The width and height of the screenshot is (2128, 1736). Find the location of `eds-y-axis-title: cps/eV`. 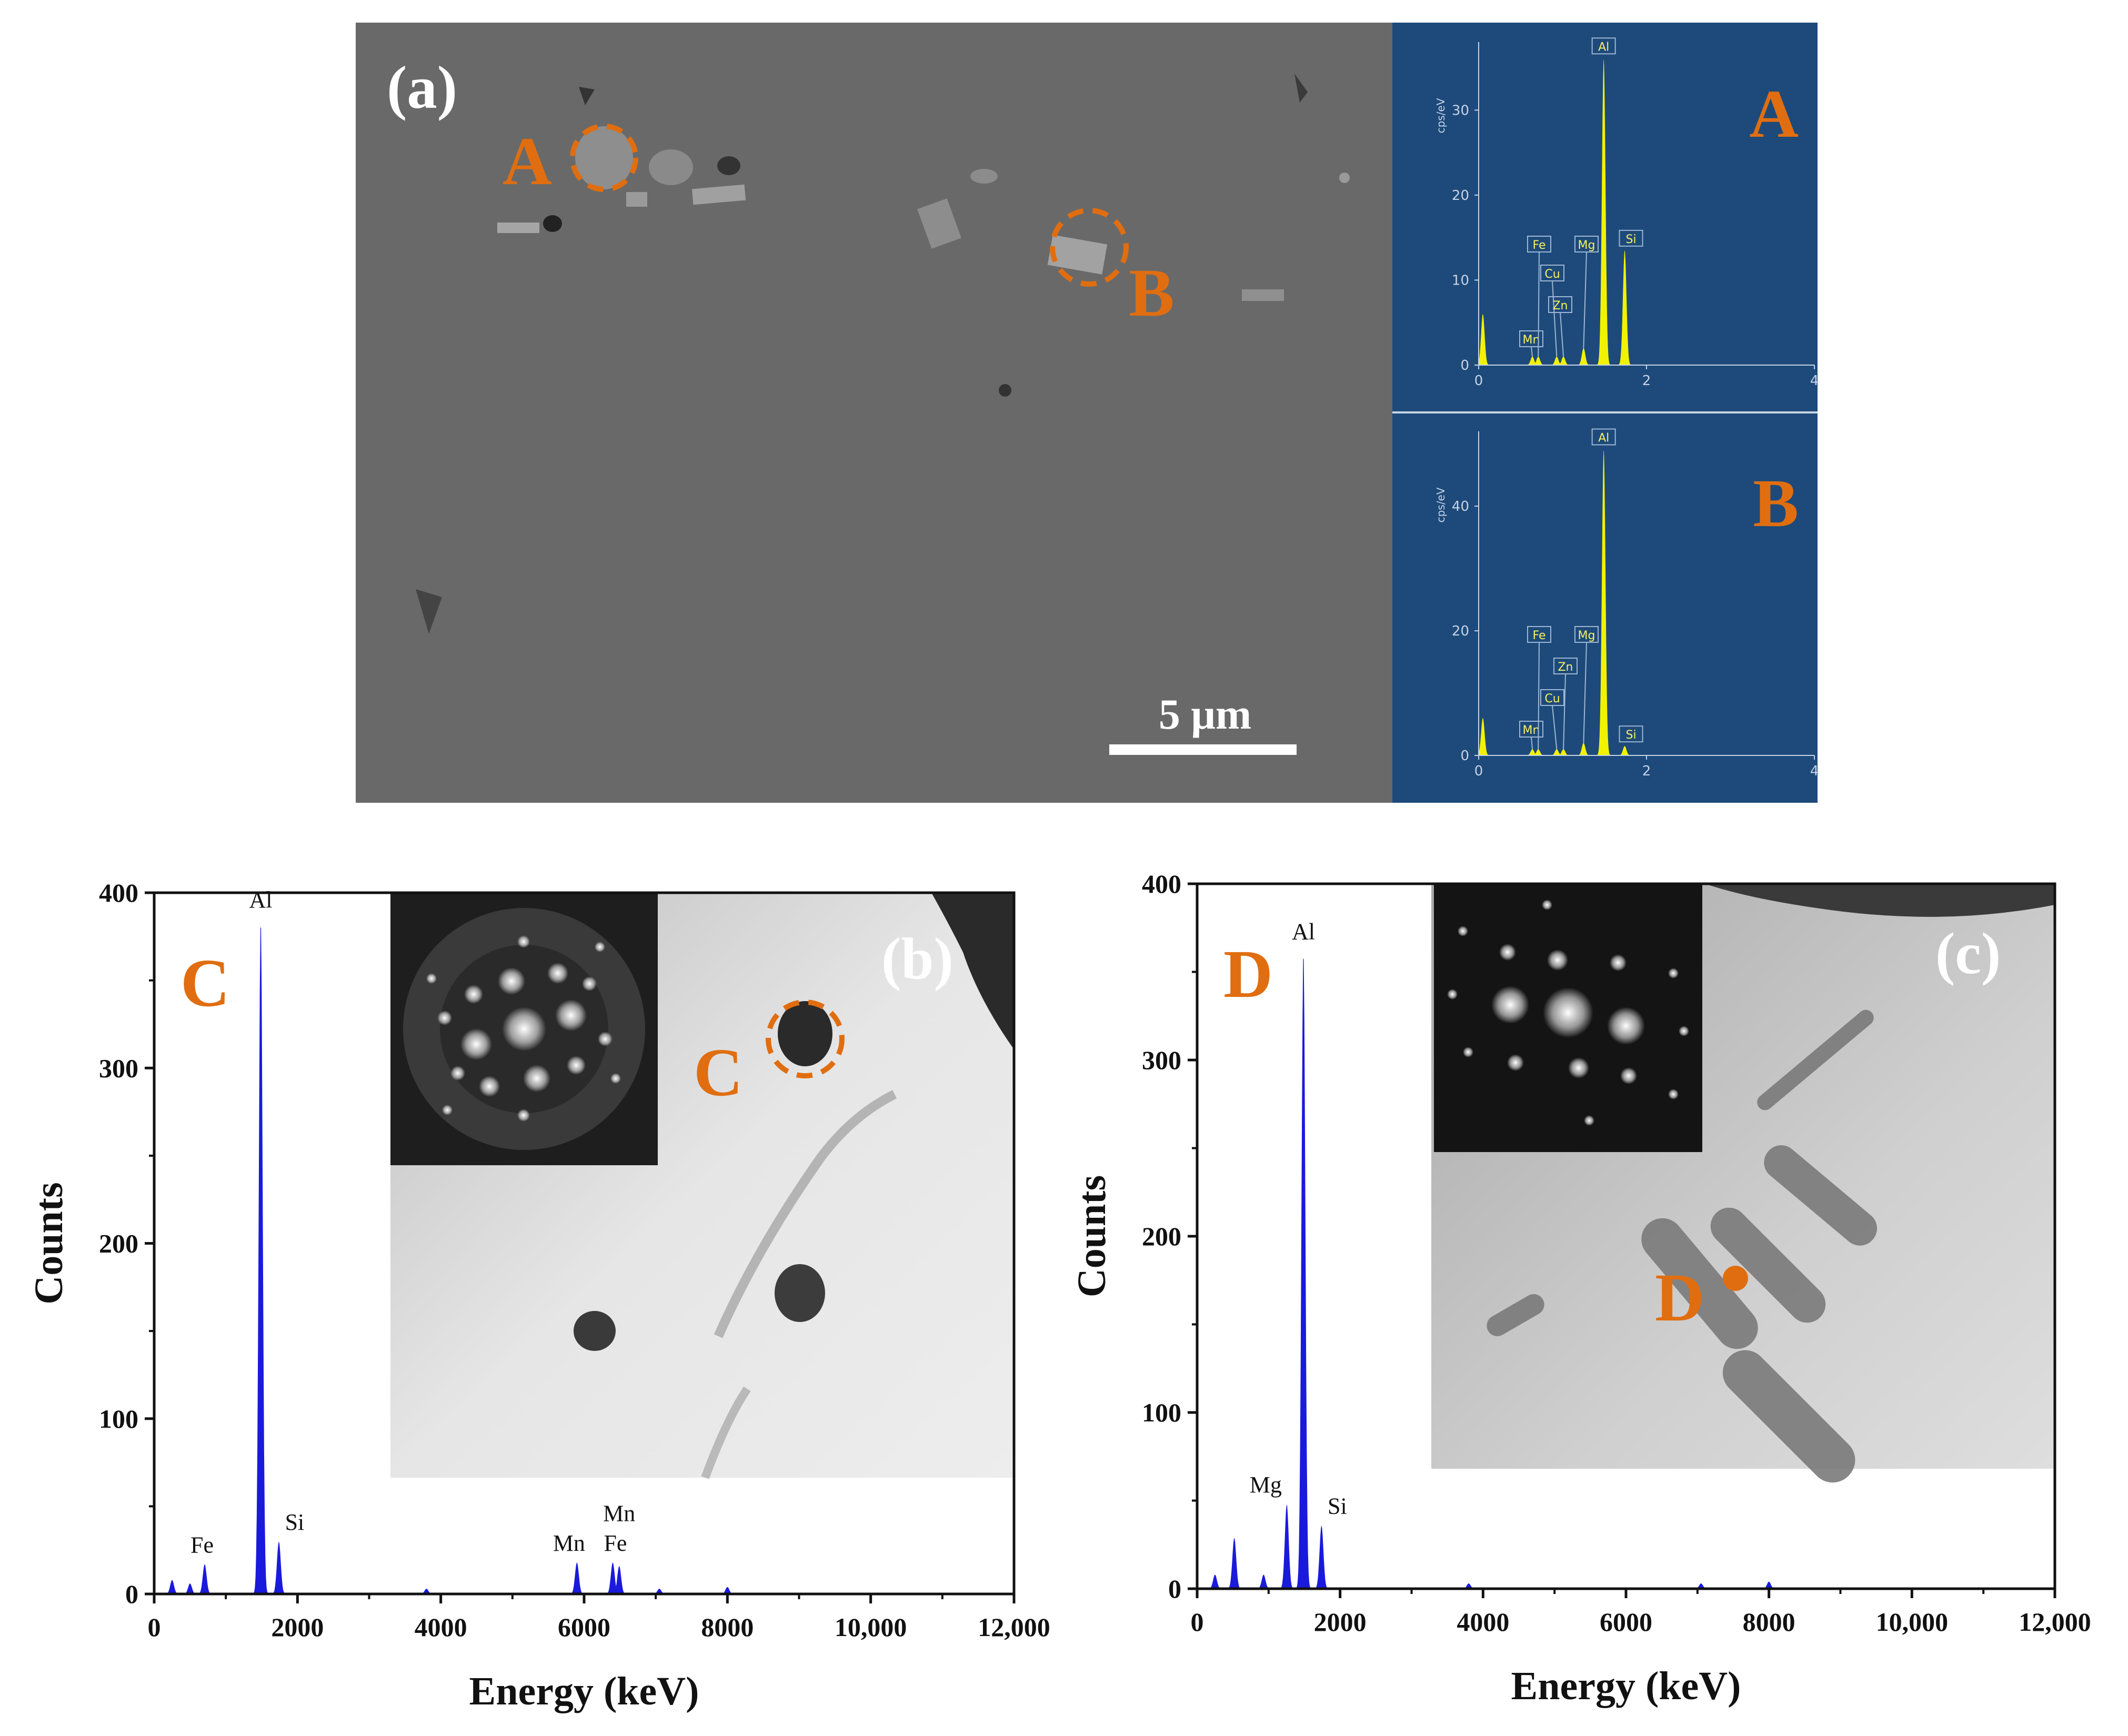

eds-y-axis-title: cps/eV is located at coordinates (1441, 115).